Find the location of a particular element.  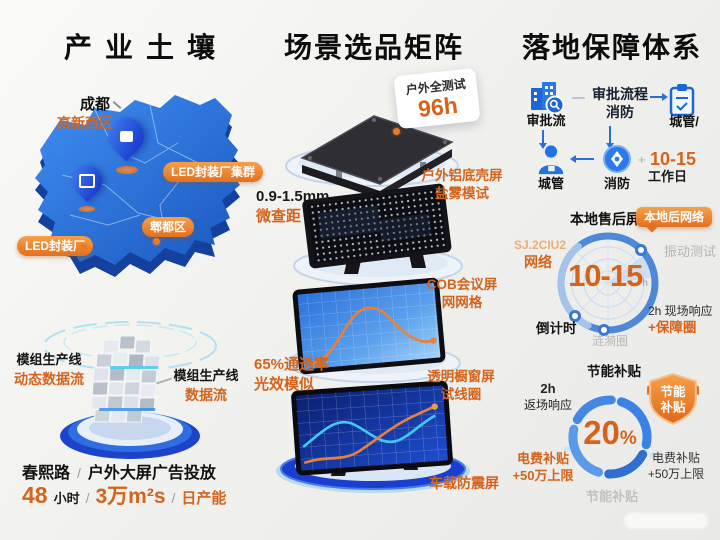

fire-safety-icon is located at coordinates (617, 159).